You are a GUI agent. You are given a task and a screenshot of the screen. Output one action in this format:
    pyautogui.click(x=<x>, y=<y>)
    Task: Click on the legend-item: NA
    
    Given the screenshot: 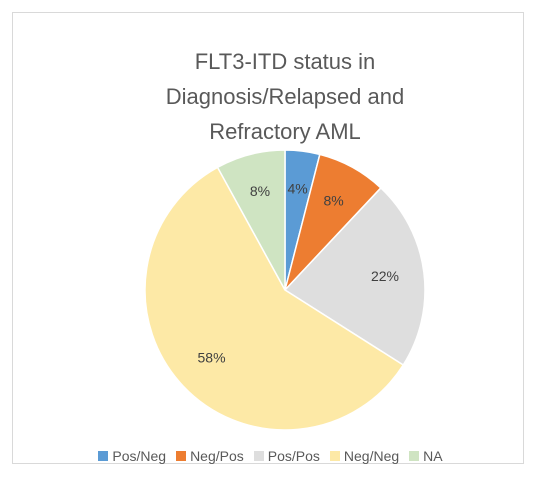 What is the action you would take?
    pyautogui.click(x=426, y=456)
    